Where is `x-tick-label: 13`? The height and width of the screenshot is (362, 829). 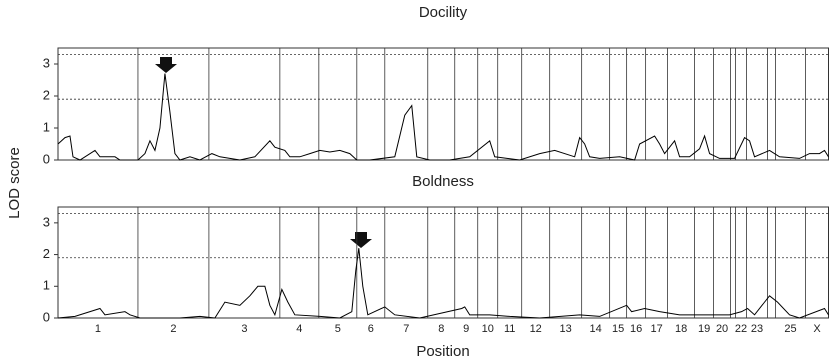 x-tick-label: 13 is located at coordinates (566, 329).